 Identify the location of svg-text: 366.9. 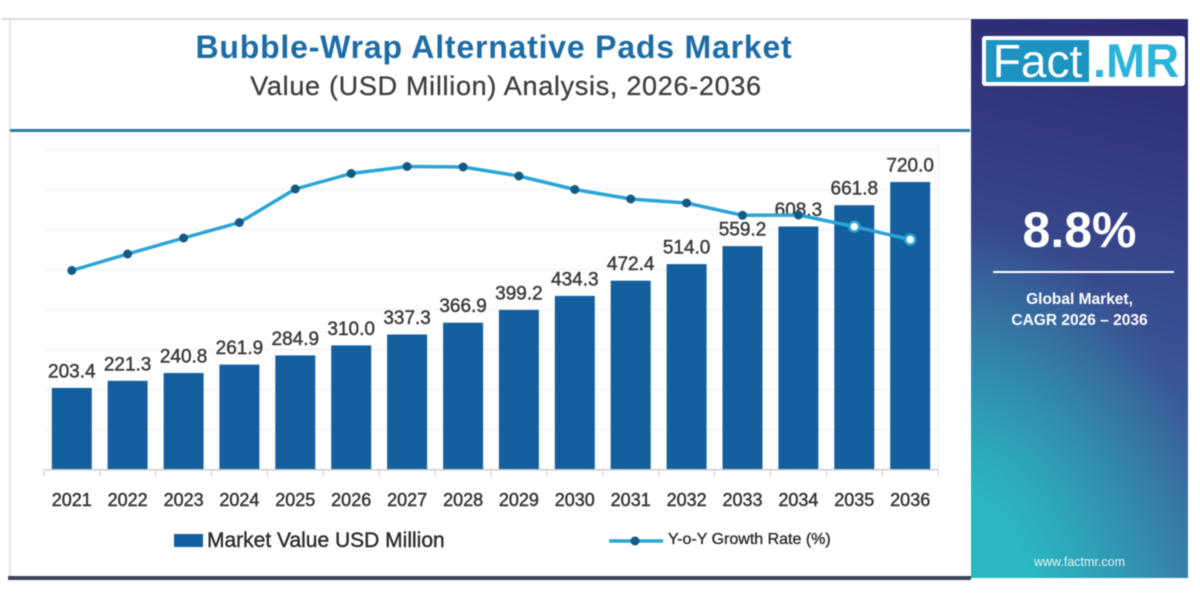
(463, 306).